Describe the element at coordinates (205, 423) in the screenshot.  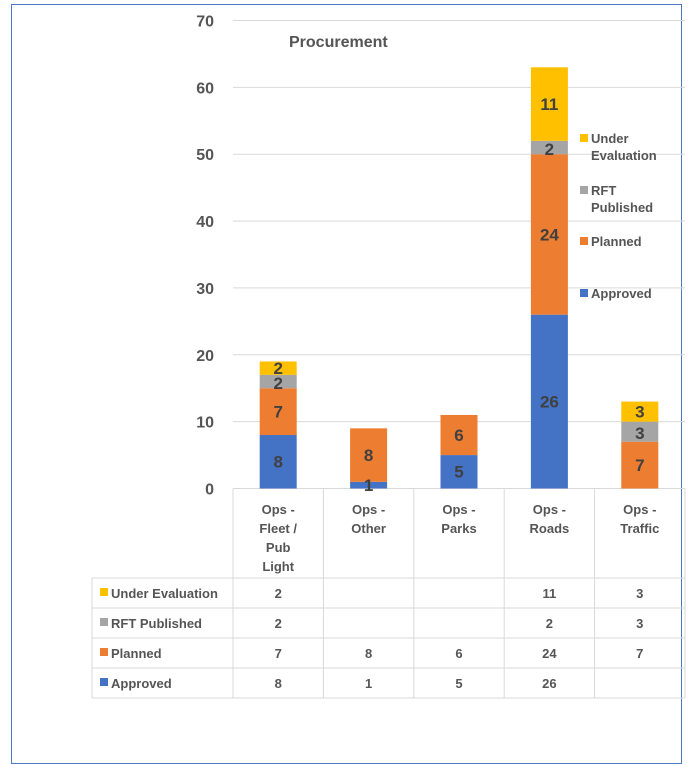
I see `y-tick-label: 10` at that location.